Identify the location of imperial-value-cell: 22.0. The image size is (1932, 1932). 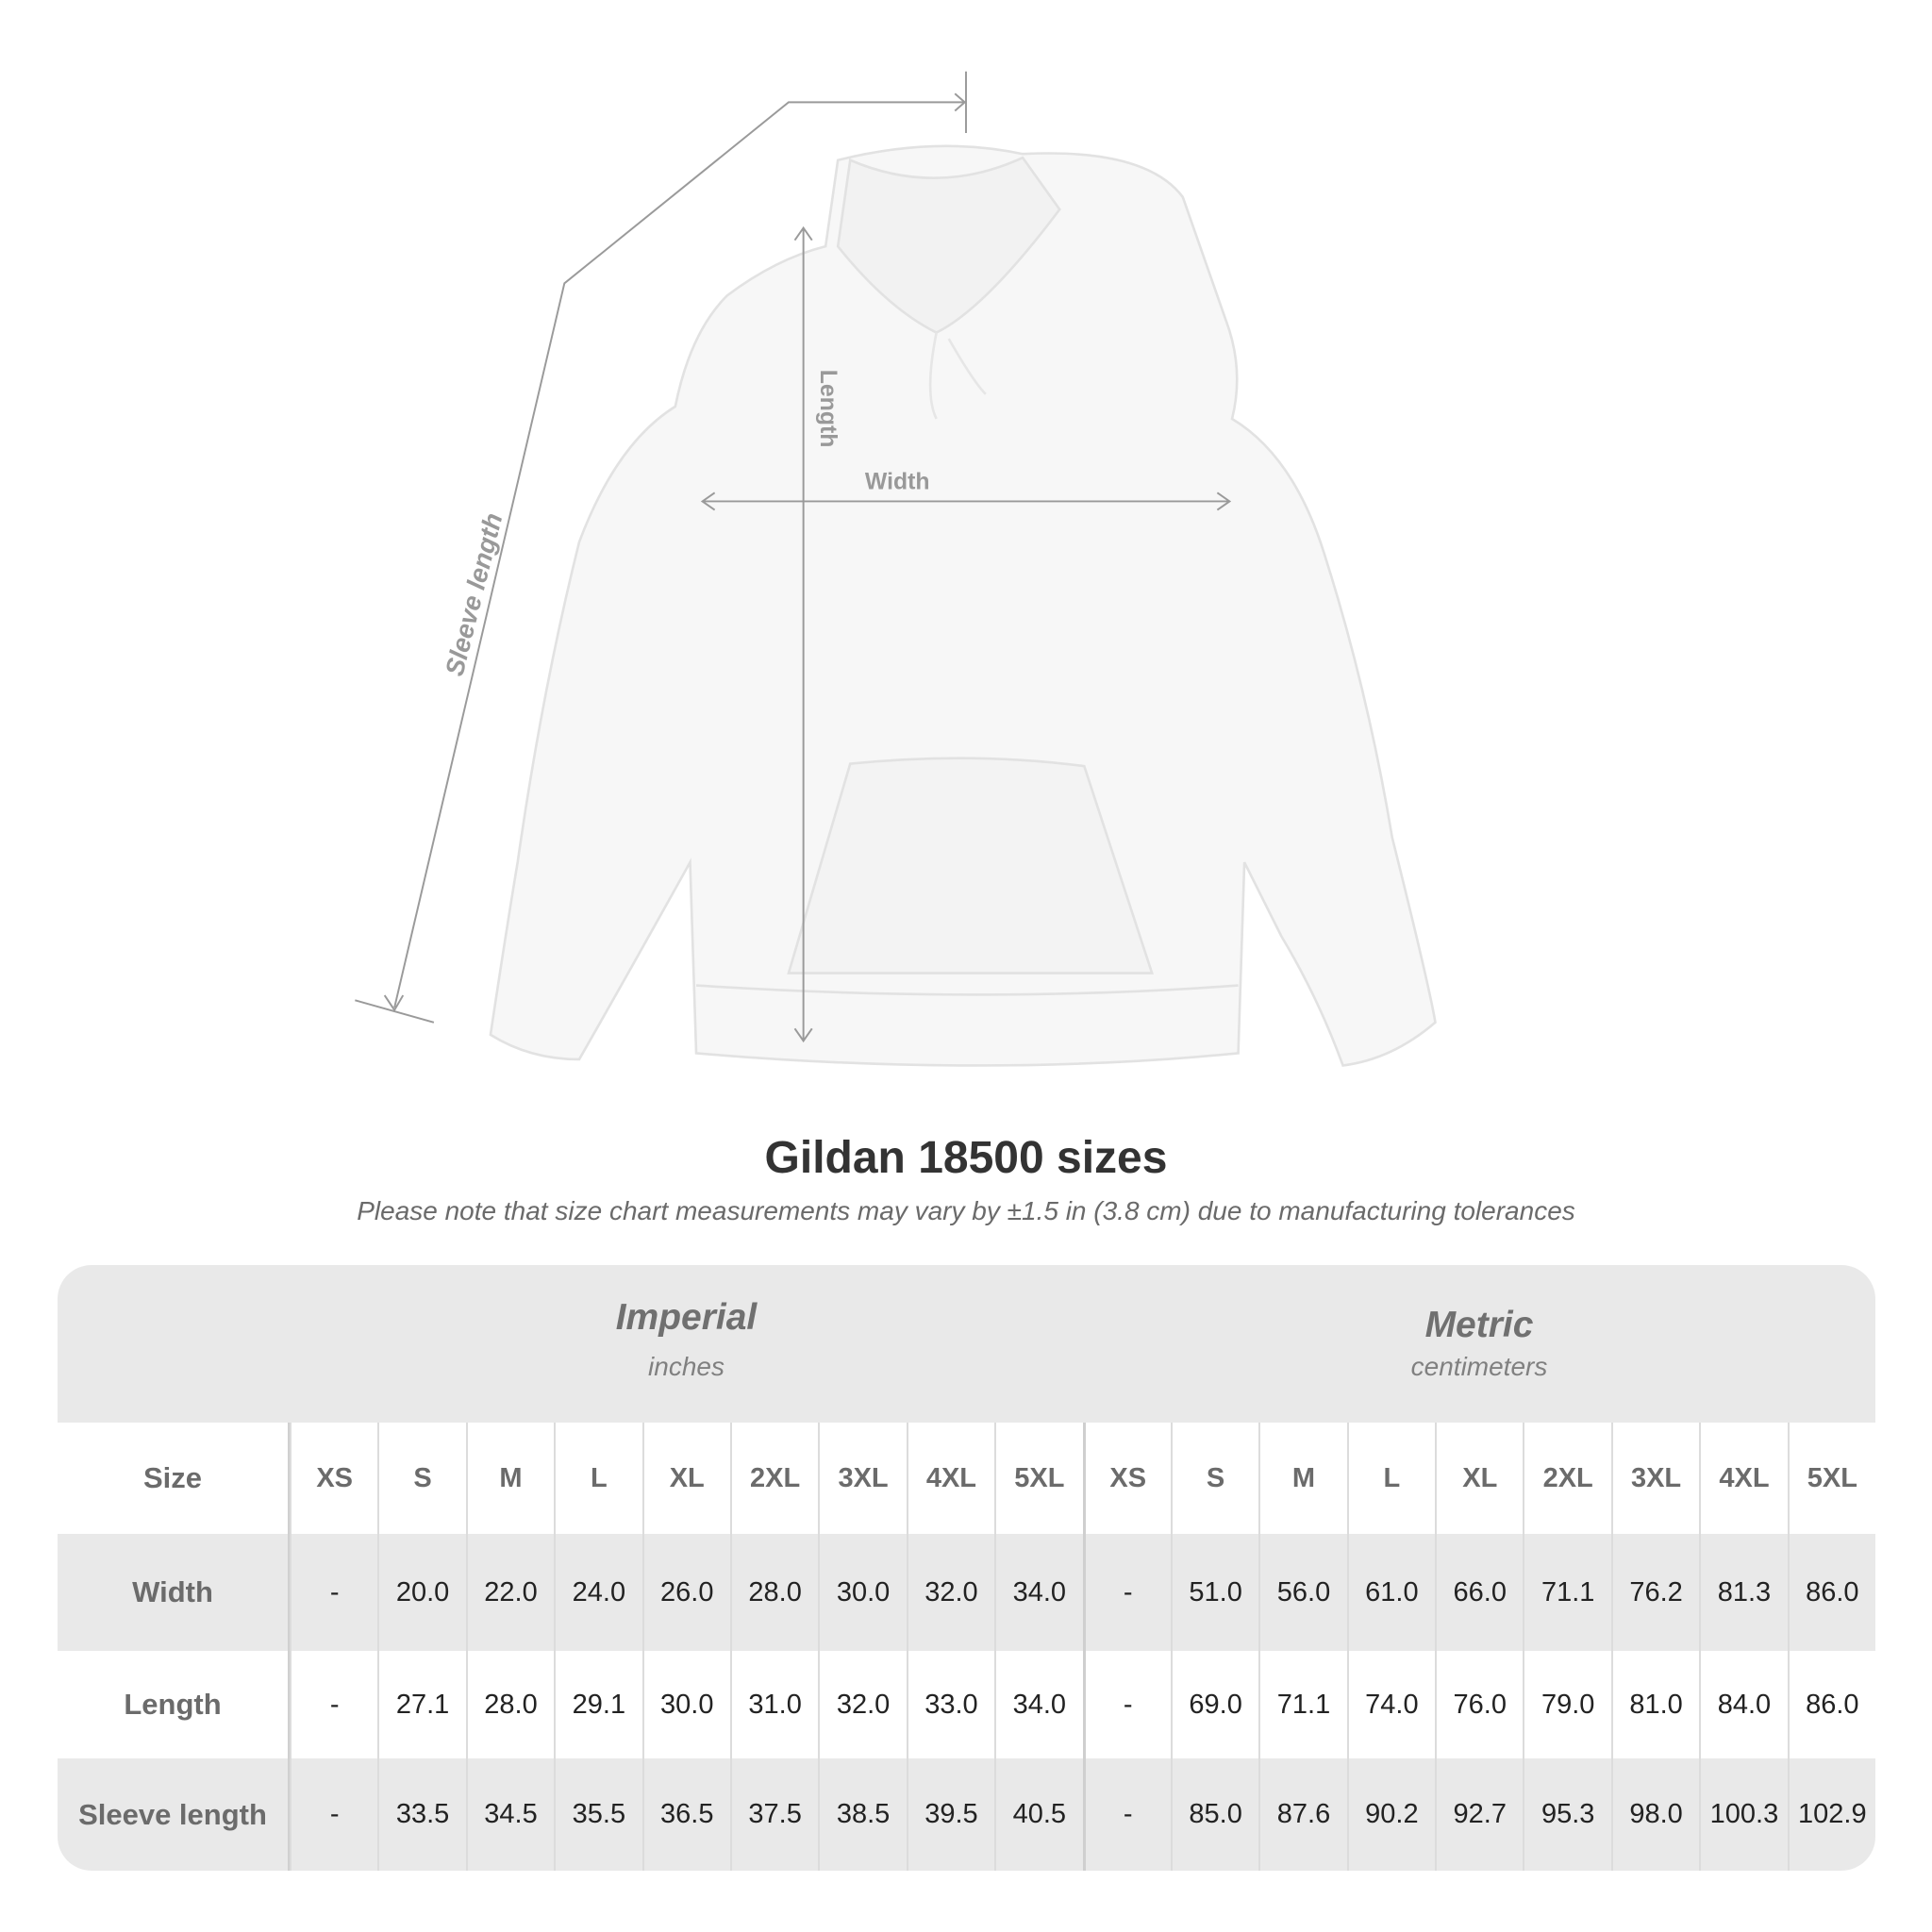
(510, 1593).